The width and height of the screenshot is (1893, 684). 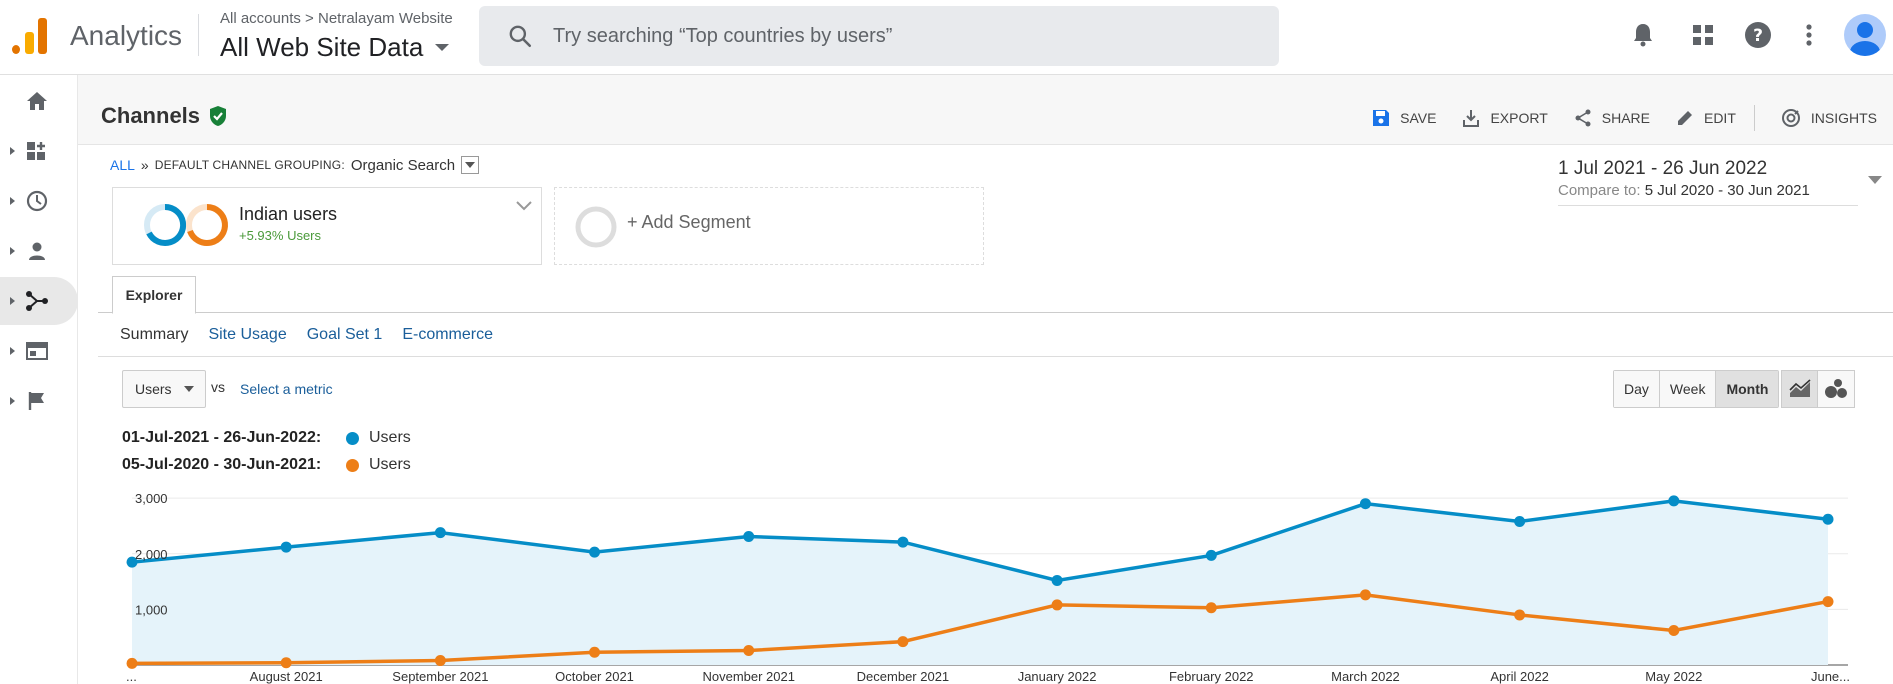 What do you see at coordinates (344, 334) in the screenshot?
I see `subtab-goal-set-1: Goal Set 1` at bounding box center [344, 334].